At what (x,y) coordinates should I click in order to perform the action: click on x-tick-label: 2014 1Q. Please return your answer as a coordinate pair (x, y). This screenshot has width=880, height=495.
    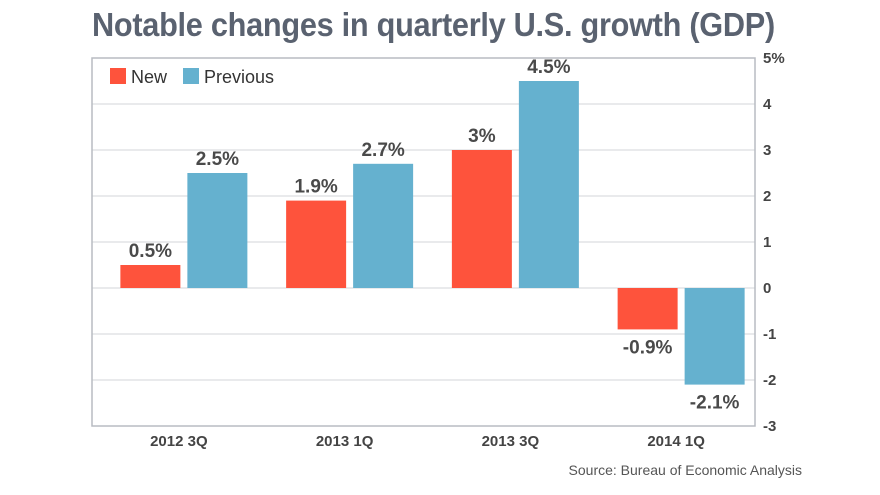
    Looking at the image, I should click on (676, 441).